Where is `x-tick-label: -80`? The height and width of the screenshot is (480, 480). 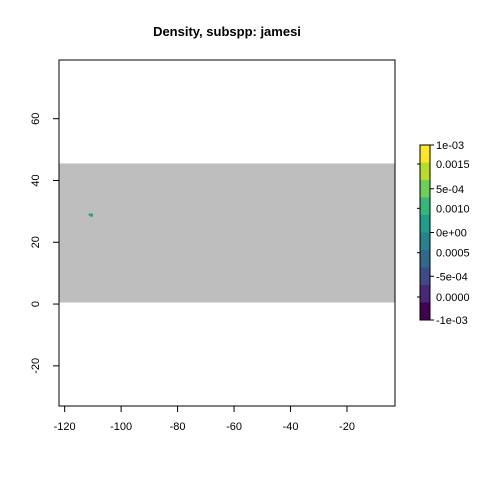
x-tick-label: -80 is located at coordinates (178, 427).